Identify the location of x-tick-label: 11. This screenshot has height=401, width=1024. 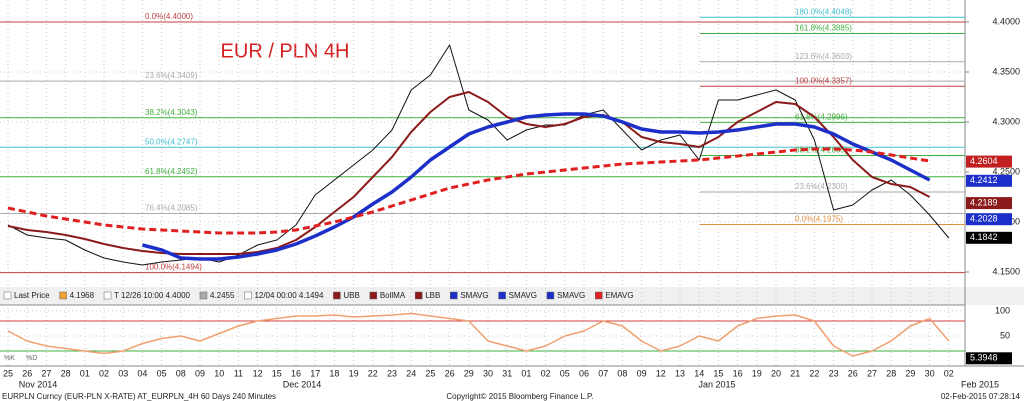
(238, 373).